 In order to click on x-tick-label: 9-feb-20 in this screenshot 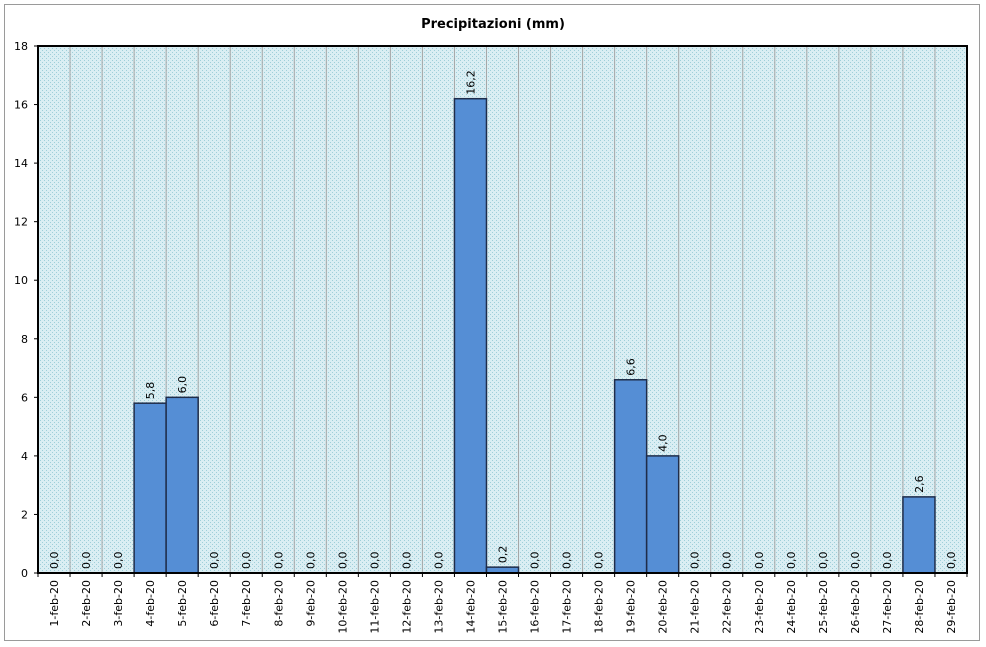, I will do `click(310, 603)`.